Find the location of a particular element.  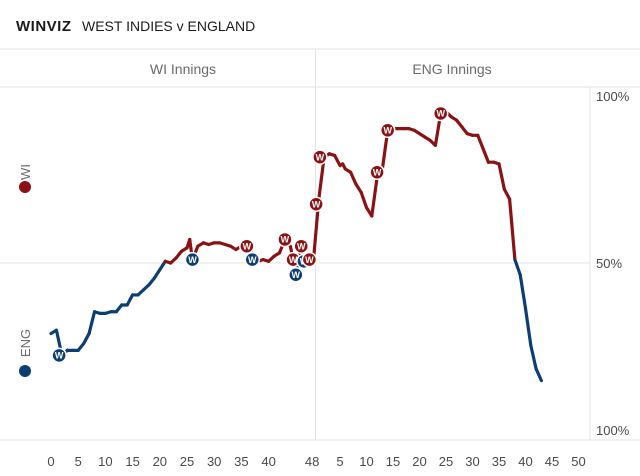

innings-label-wi: WI Innings is located at coordinates (183, 69).